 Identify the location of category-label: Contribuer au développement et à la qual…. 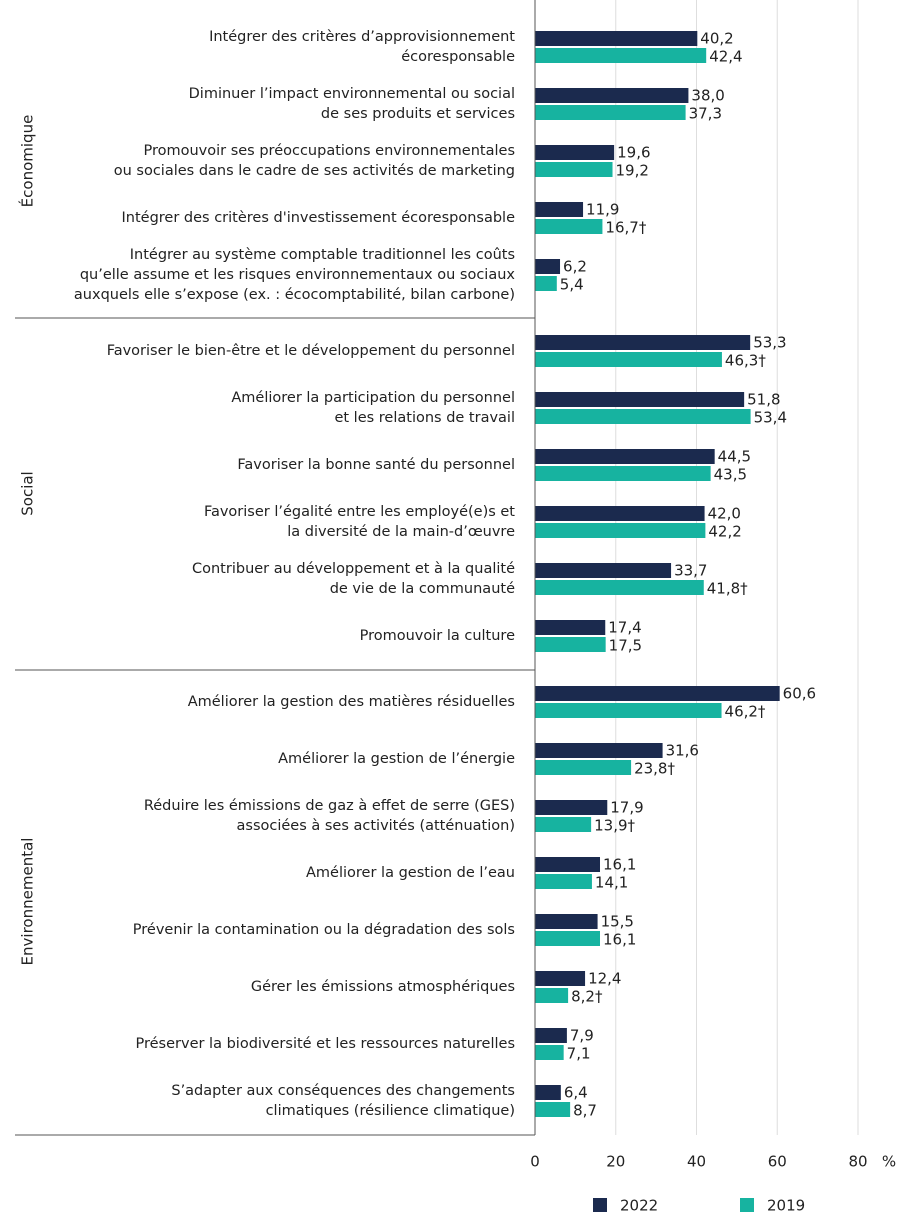
(353, 579).